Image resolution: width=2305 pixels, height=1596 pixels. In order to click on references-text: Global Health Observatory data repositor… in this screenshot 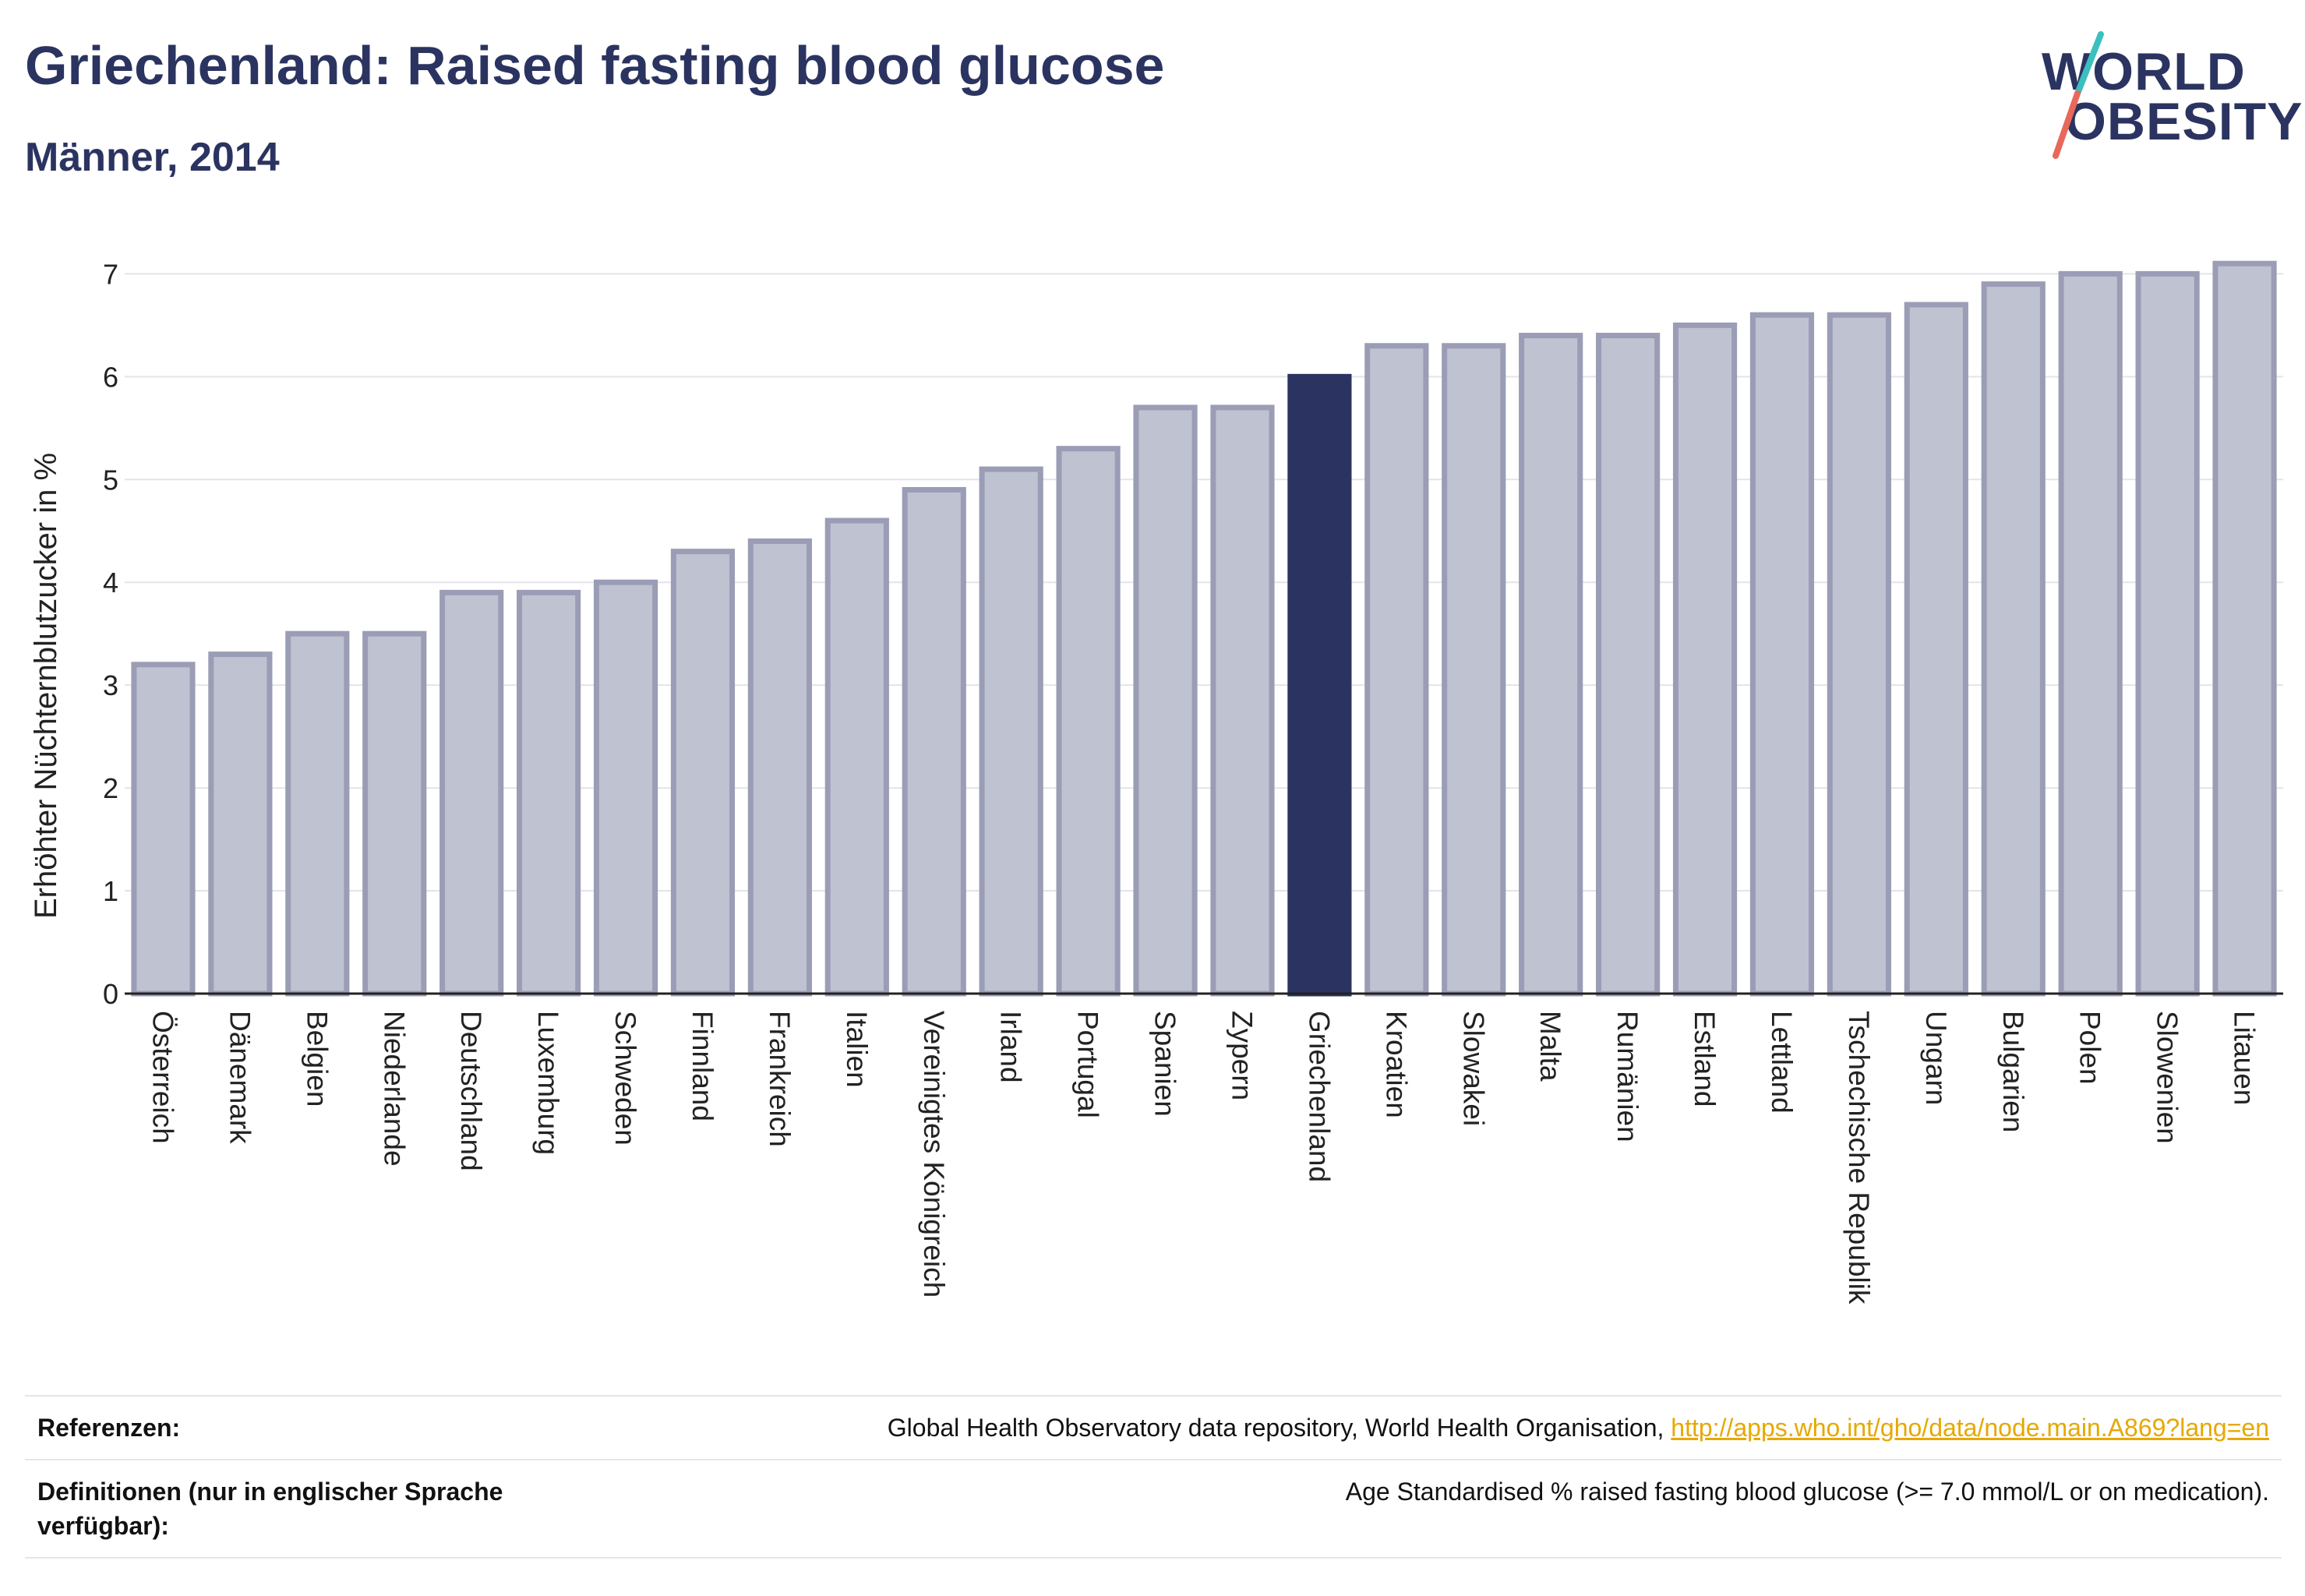, I will do `click(1279, 1428)`.